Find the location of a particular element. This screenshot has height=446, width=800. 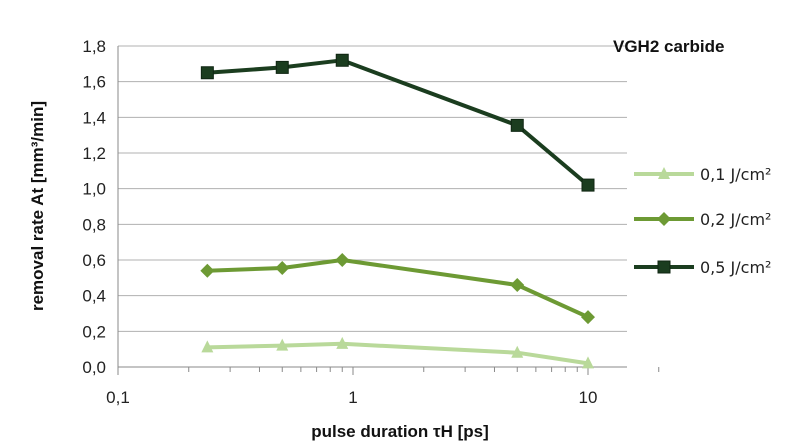

y-tick-label: 1,4 is located at coordinates (94, 117).